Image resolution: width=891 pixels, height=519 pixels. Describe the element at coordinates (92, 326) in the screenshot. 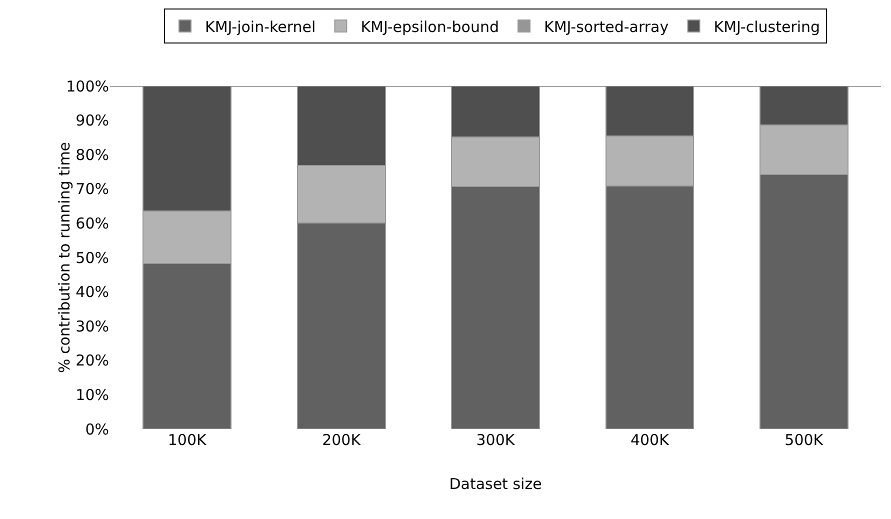

I see `y-tick-label: 30%` at that location.